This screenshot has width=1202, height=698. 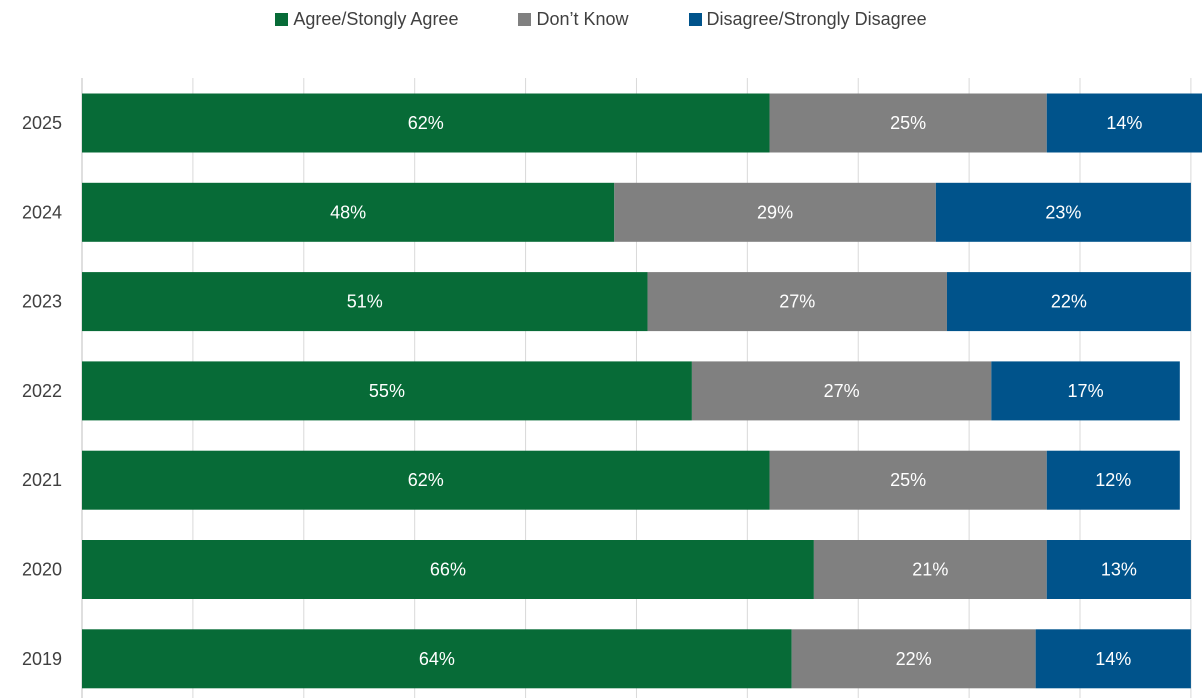 I want to click on data-label: 64%, so click(x=437, y=659).